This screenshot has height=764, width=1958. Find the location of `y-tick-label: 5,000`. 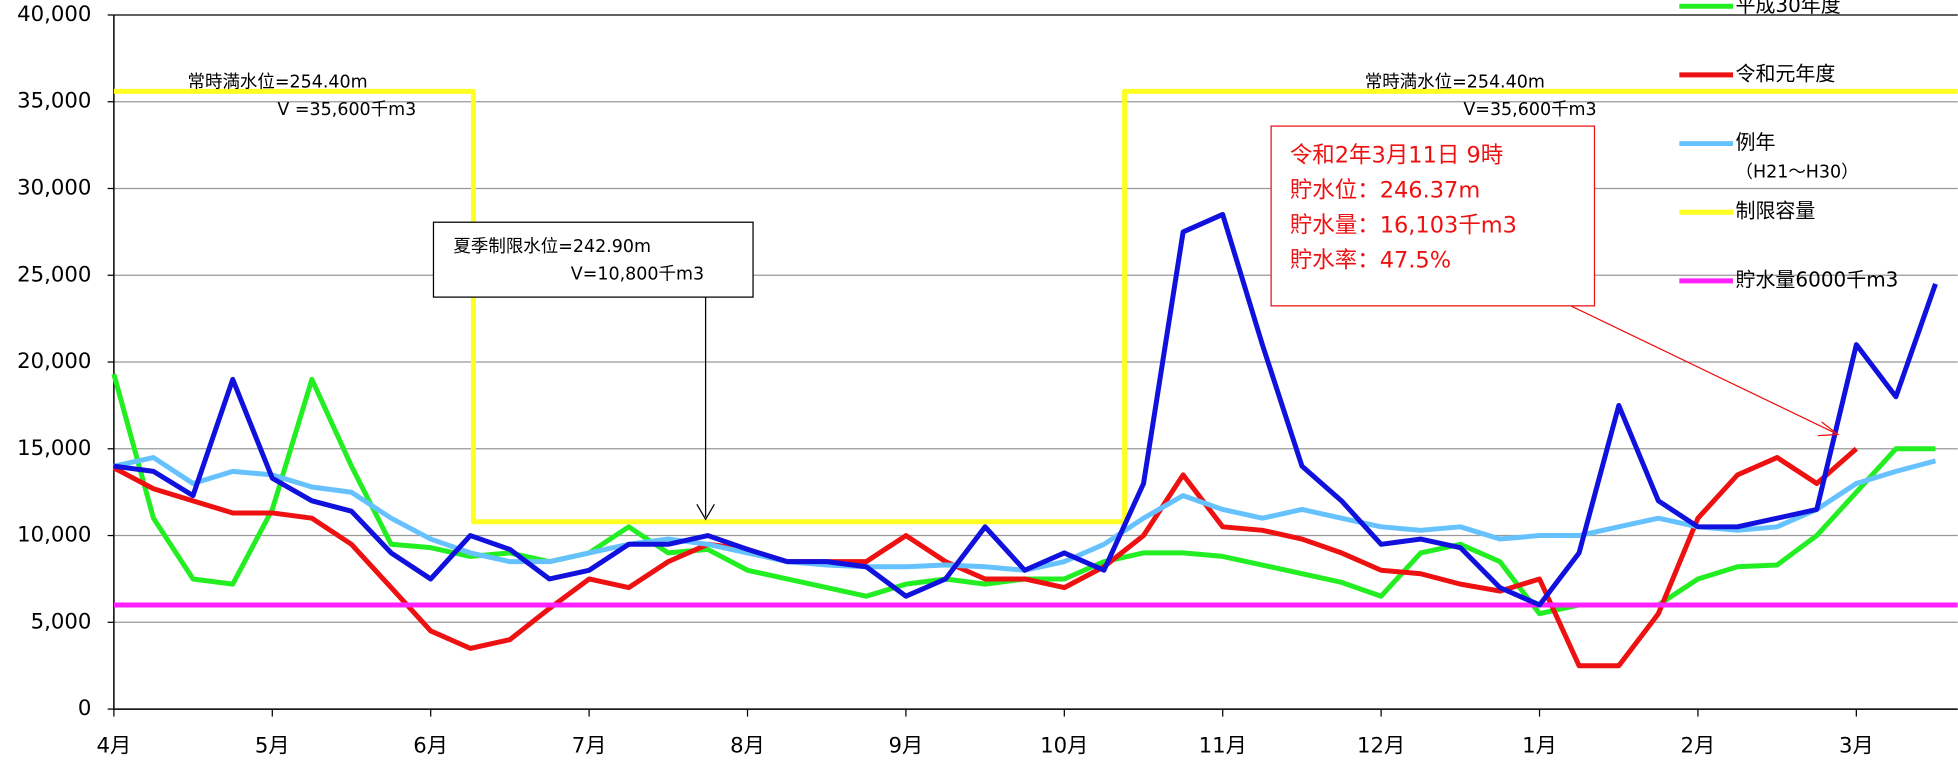

y-tick-label: 5,000 is located at coordinates (61, 621).